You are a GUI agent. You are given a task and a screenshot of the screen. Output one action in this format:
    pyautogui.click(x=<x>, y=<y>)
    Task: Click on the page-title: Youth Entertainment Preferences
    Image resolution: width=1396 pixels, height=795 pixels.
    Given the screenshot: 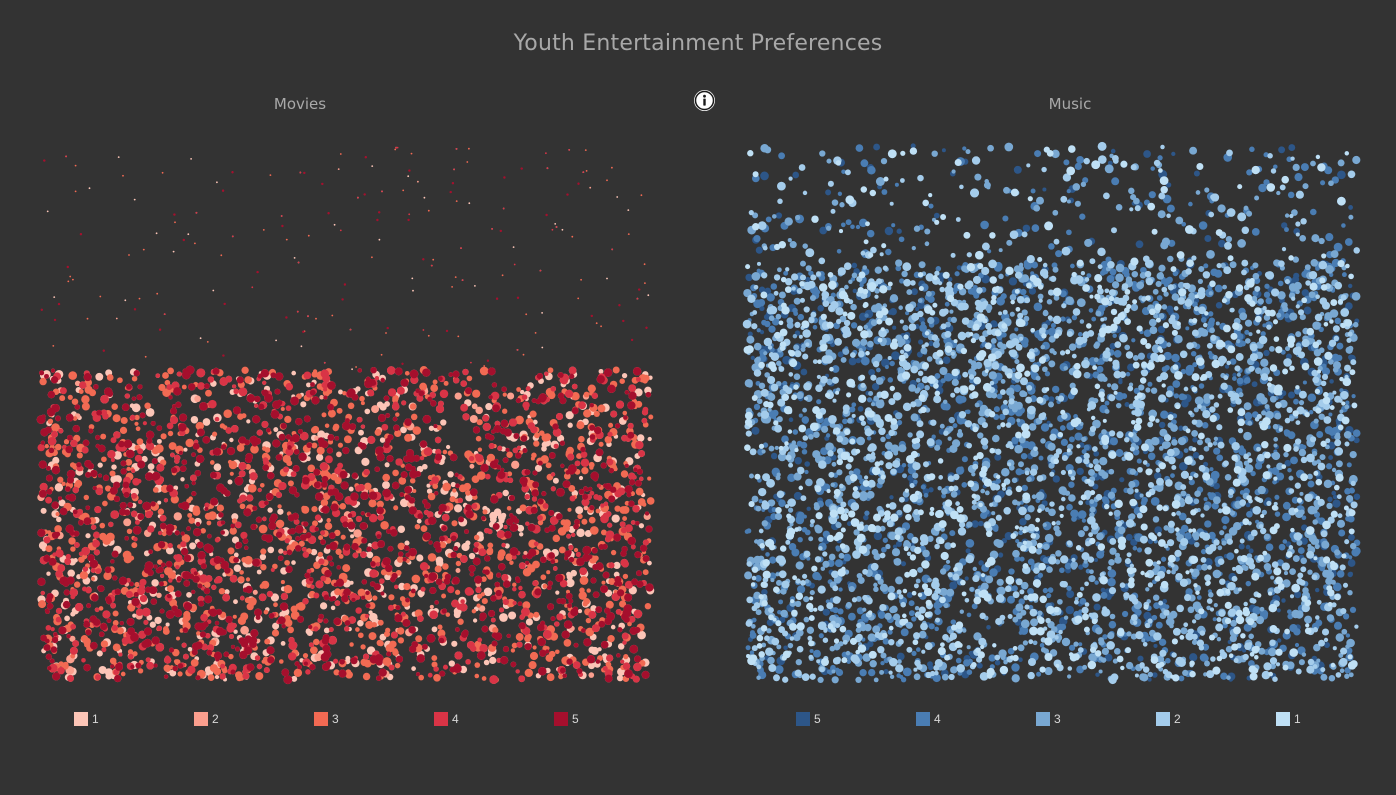 What is the action you would take?
    pyautogui.click(x=698, y=43)
    